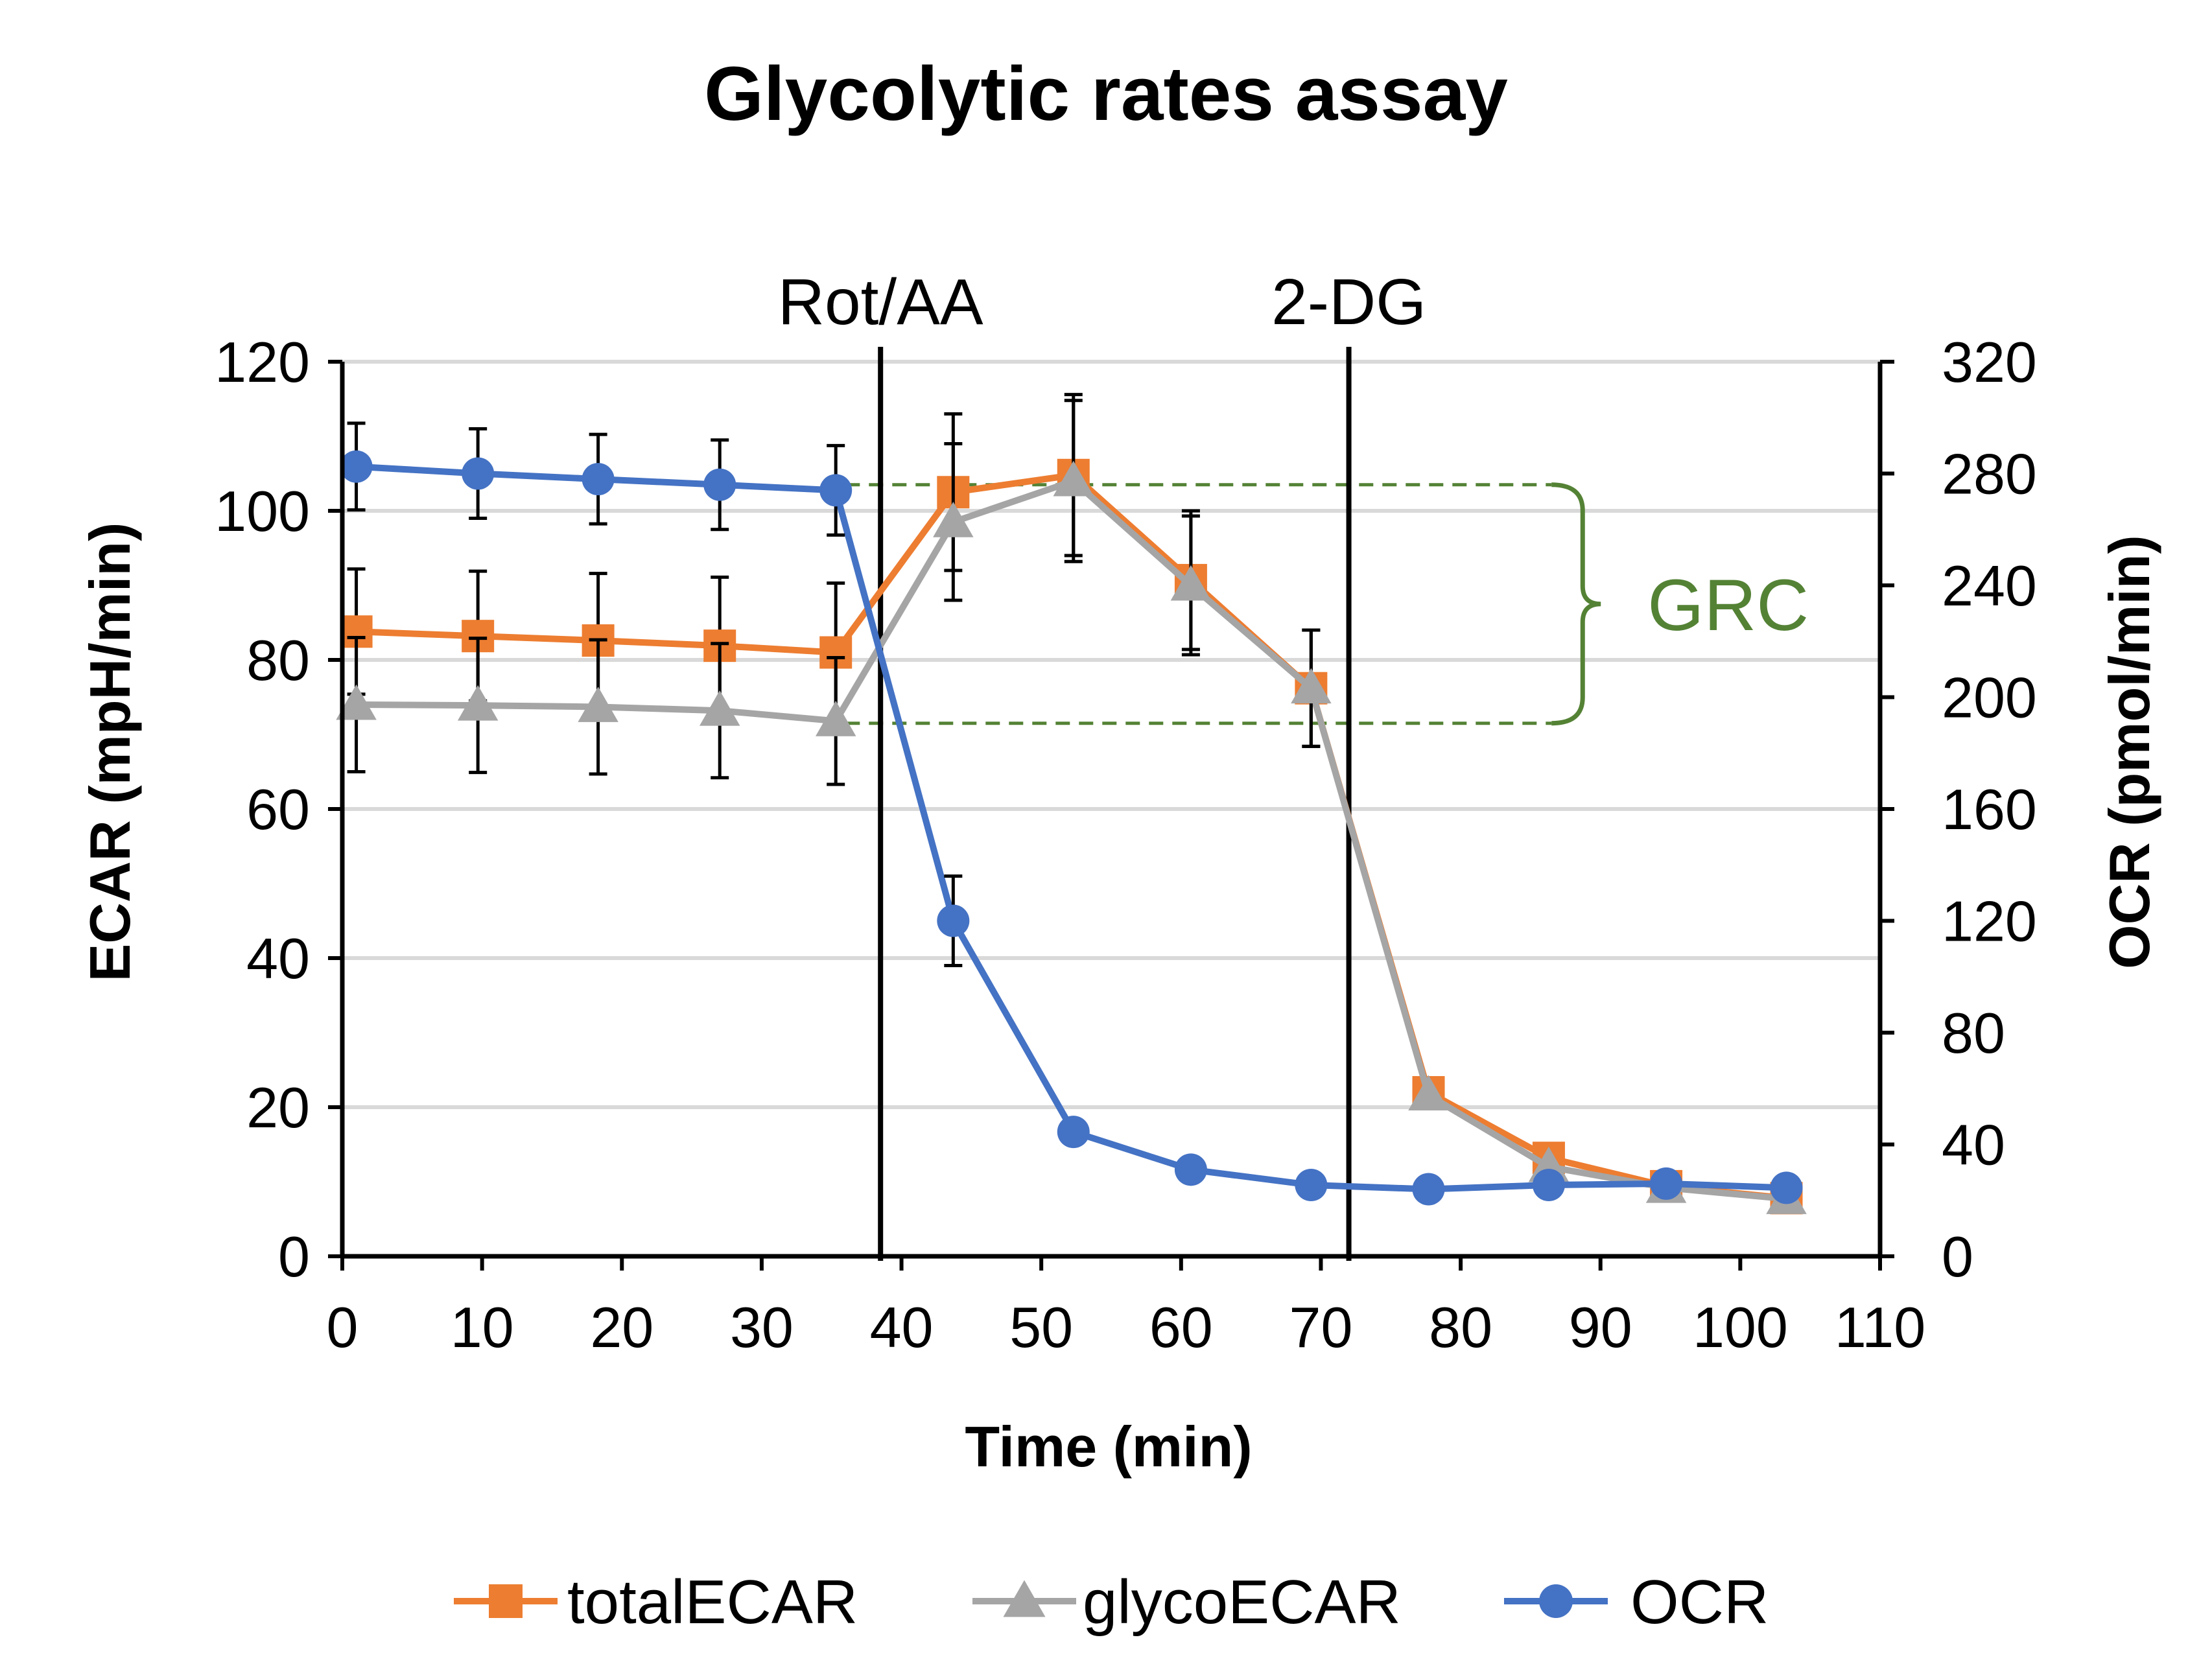  Describe the element at coordinates (1600, 1327) in the screenshot. I see `x-tick-label: 90` at that location.